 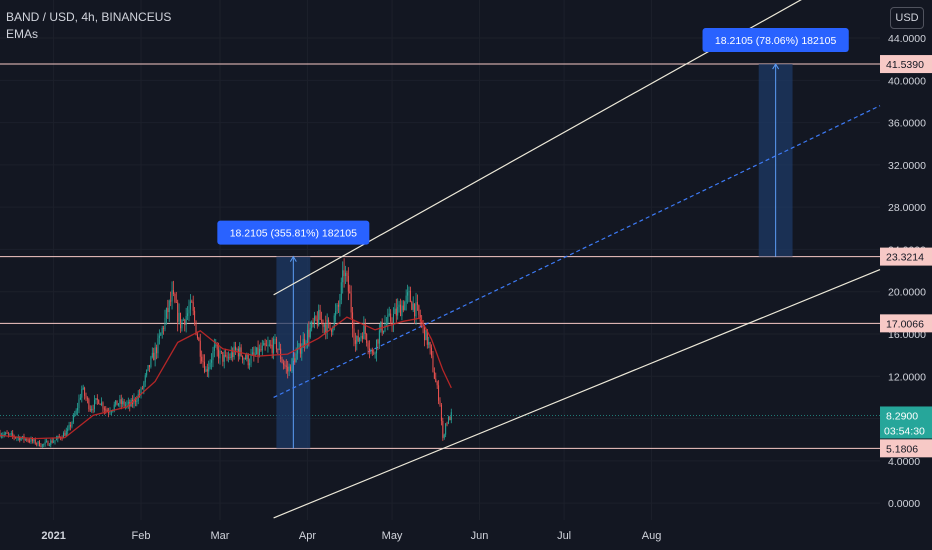 What do you see at coordinates (89, 17) in the screenshot?
I see `symbol-title: BAND / USD, 4h, BINANCEUS` at bounding box center [89, 17].